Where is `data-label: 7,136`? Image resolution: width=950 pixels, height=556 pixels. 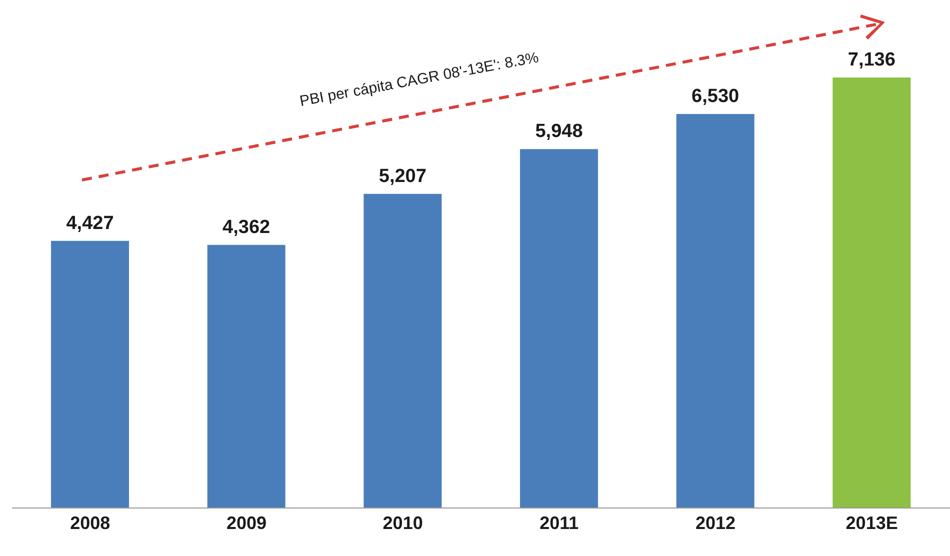
data-label: 7,136 is located at coordinates (872, 59).